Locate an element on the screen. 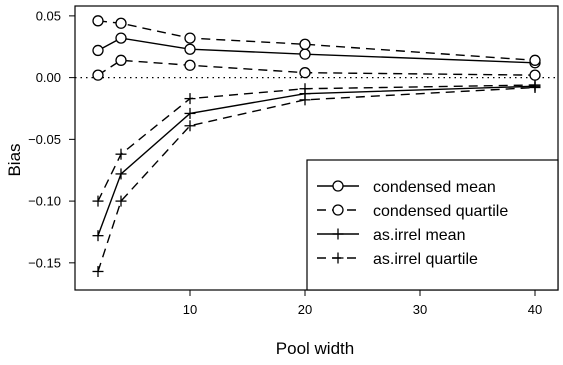 The height and width of the screenshot is (365, 563). legend-label: as.irrel quartile is located at coordinates (425, 259).